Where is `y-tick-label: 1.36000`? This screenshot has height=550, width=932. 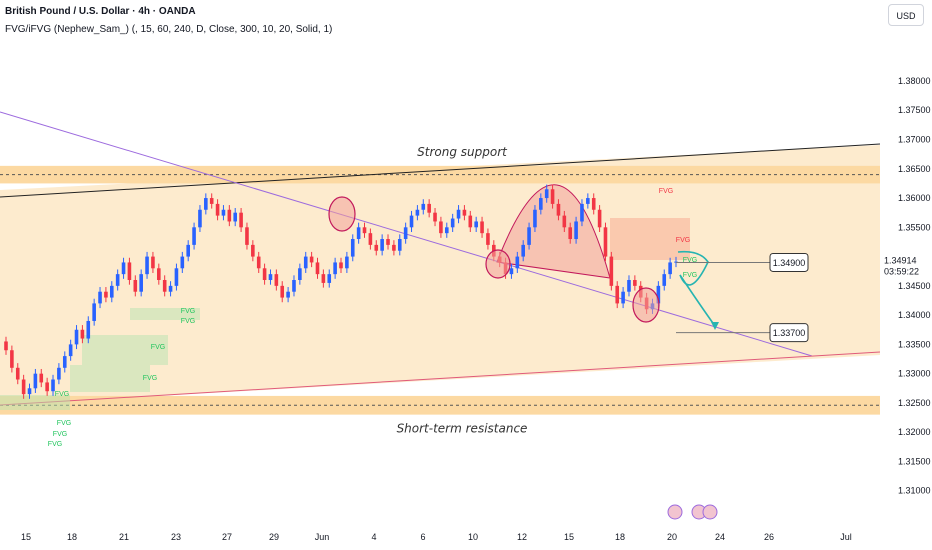
y-tick-label: 1.36000 is located at coordinates (914, 198).